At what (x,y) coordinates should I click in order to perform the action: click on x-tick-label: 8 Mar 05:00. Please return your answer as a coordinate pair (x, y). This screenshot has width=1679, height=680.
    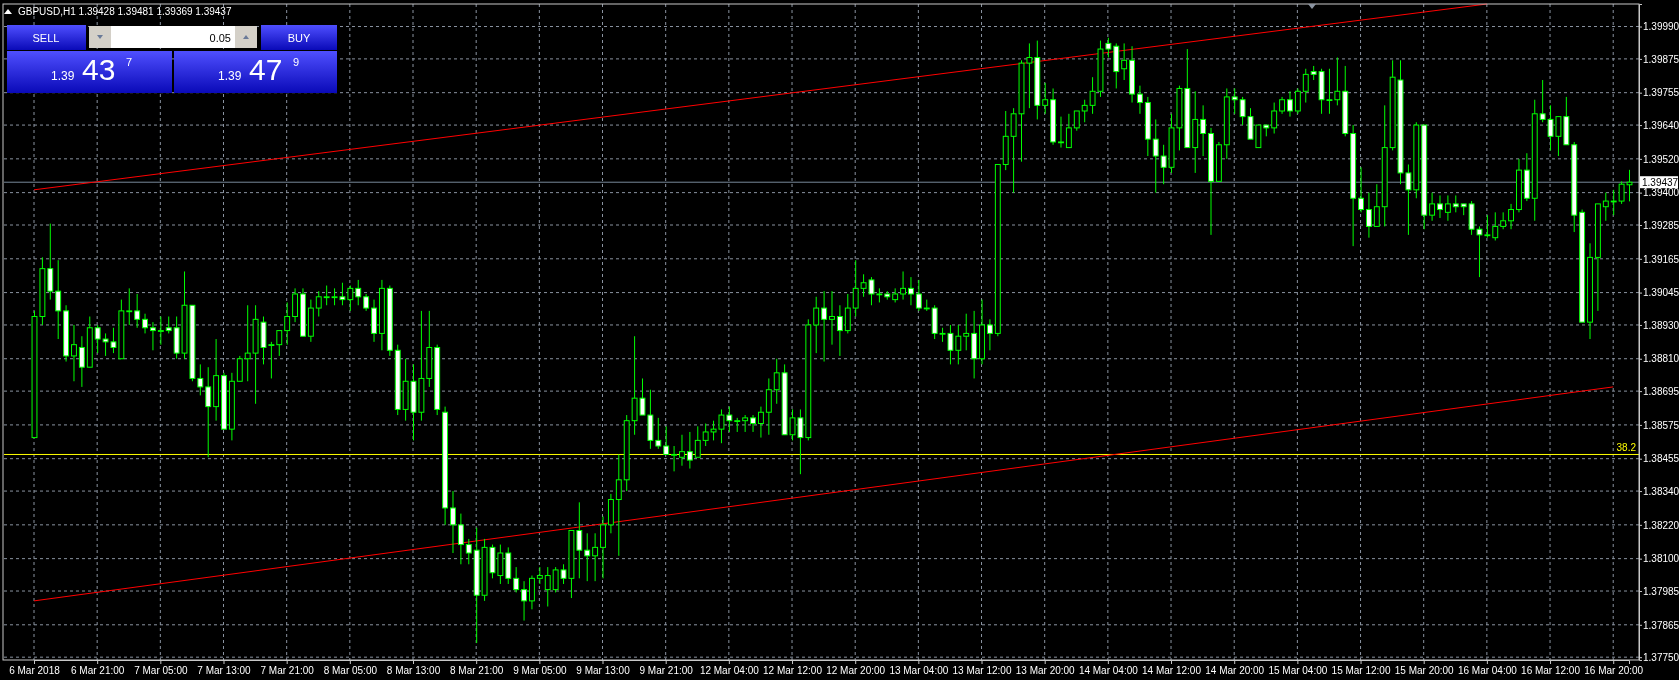
    Looking at the image, I should click on (350, 671).